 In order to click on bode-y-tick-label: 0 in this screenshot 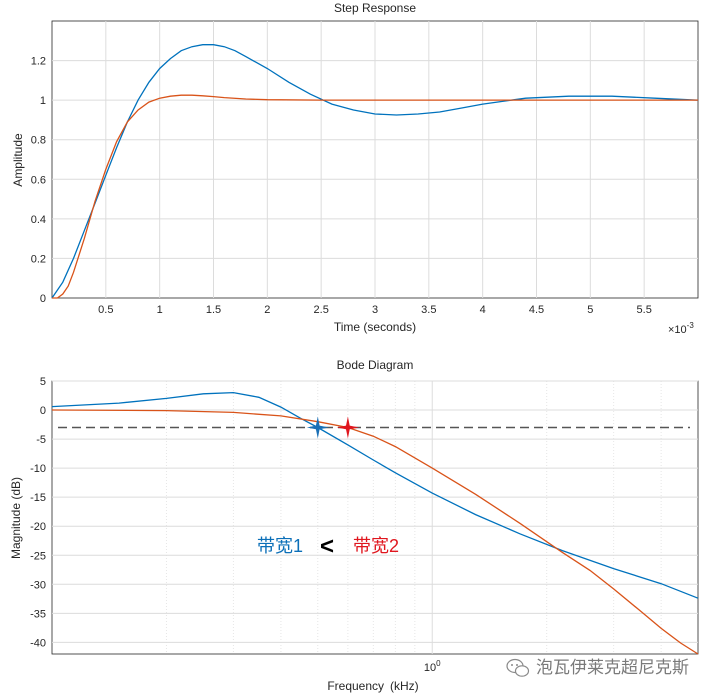, I will do `click(43, 411)`.